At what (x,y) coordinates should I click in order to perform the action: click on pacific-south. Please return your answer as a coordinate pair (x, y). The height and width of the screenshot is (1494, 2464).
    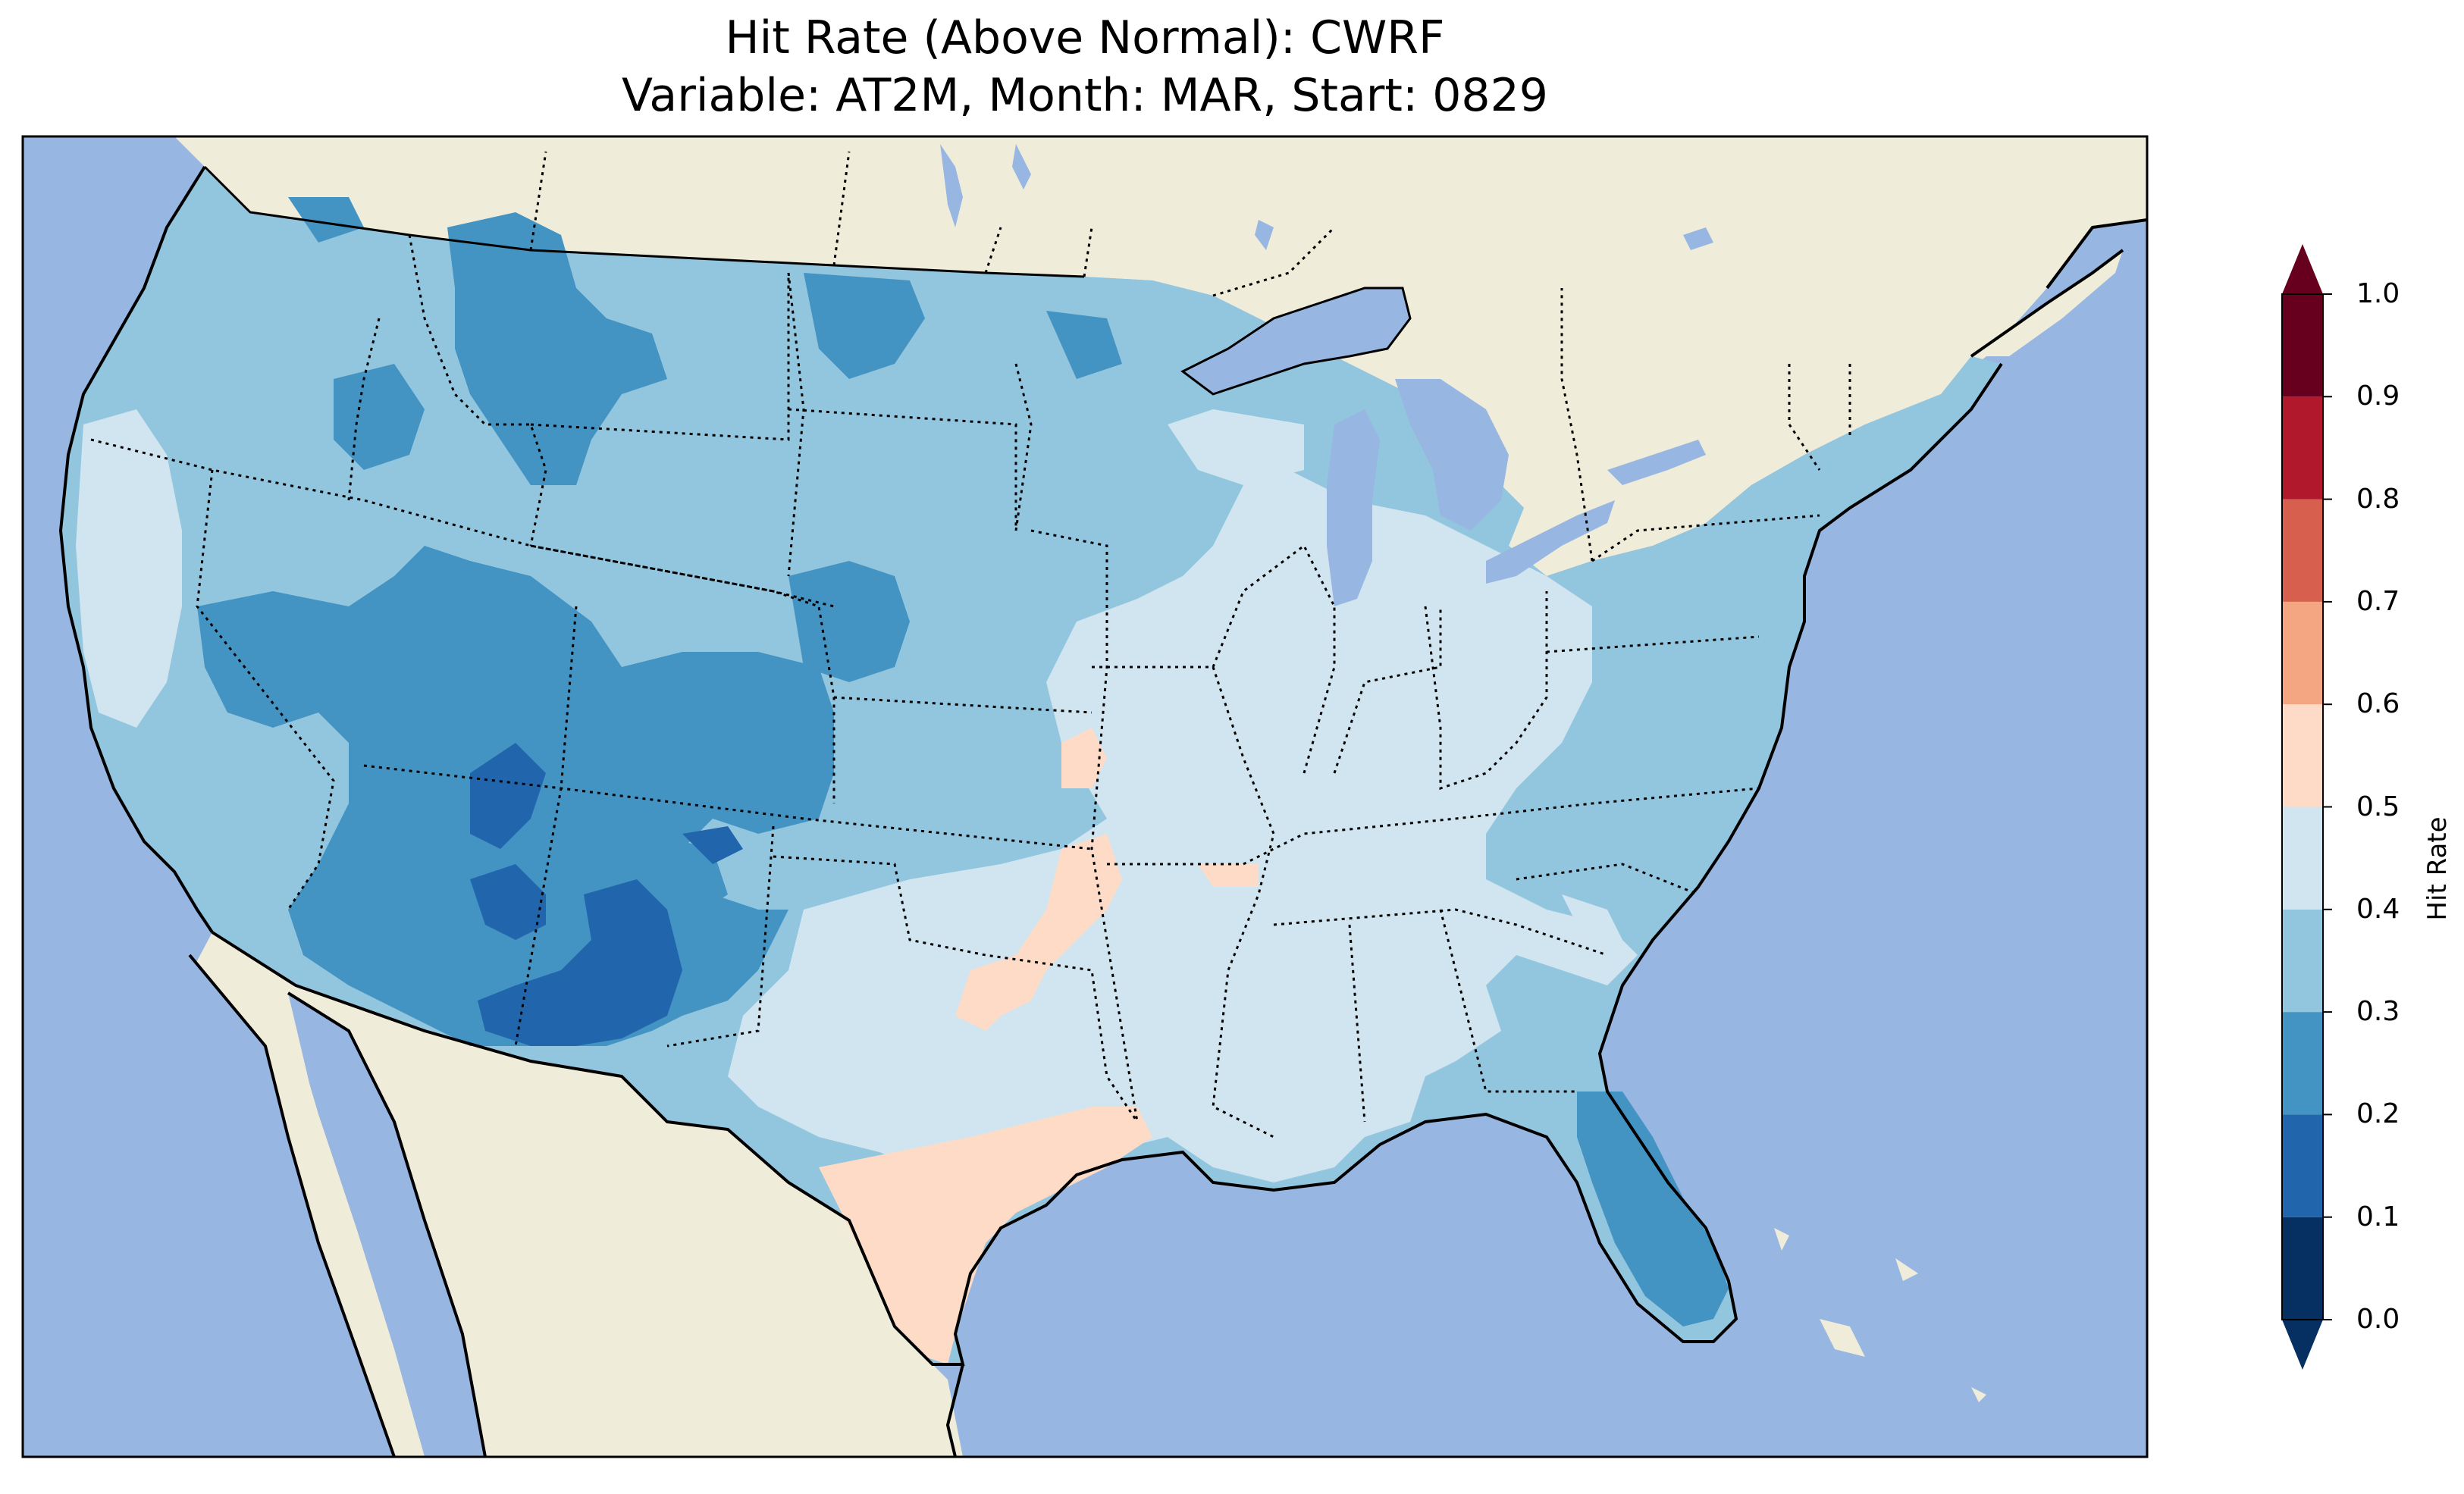
    Looking at the image, I should click on (208, 1206).